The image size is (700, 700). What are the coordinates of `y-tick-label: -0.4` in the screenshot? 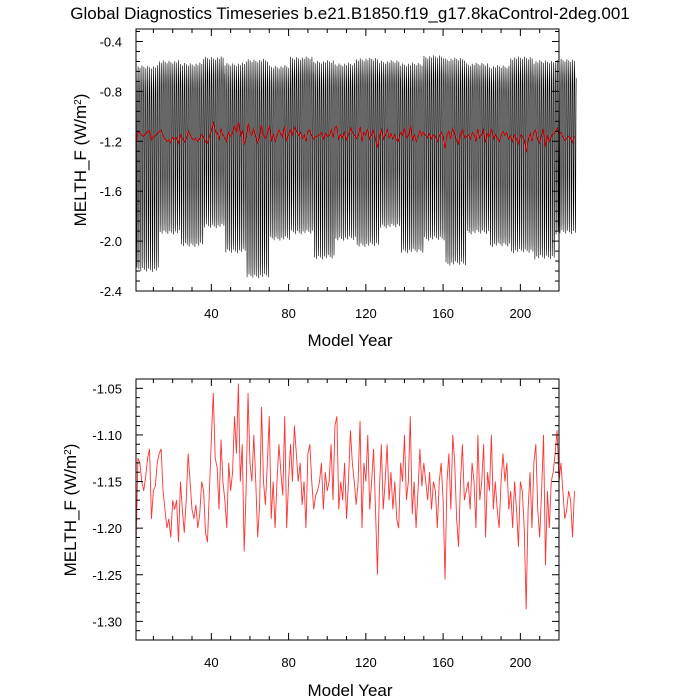 It's located at (111, 41).